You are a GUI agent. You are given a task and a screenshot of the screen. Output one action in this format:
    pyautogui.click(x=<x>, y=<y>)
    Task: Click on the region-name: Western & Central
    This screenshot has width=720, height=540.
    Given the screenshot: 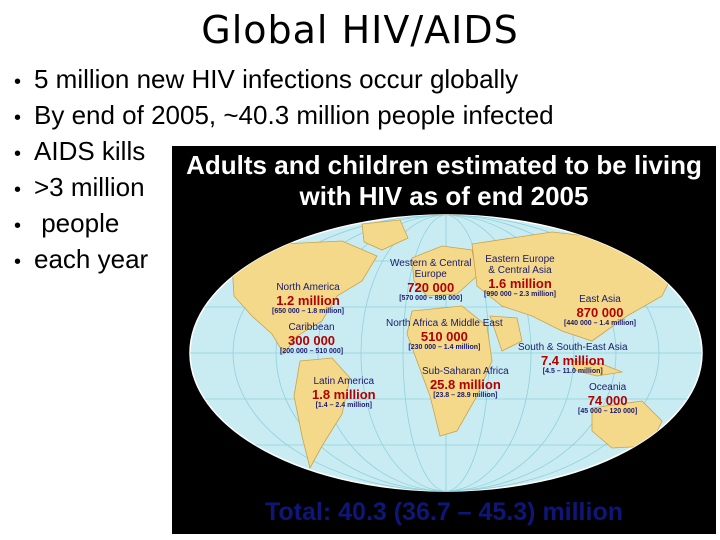 What is the action you would take?
    pyautogui.click(x=431, y=263)
    